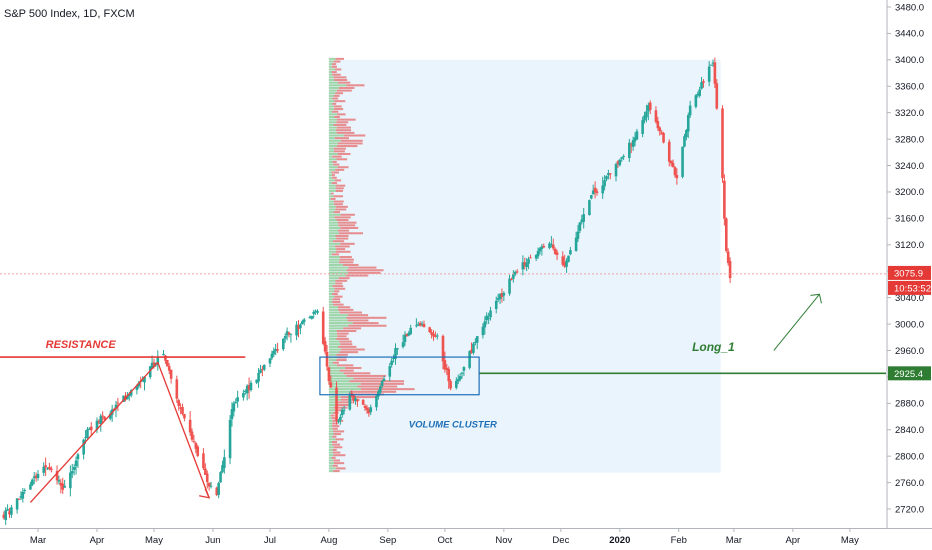 This screenshot has width=932, height=550. Describe the element at coordinates (94, 432) in the screenshot. I see `trend-line-up` at that location.